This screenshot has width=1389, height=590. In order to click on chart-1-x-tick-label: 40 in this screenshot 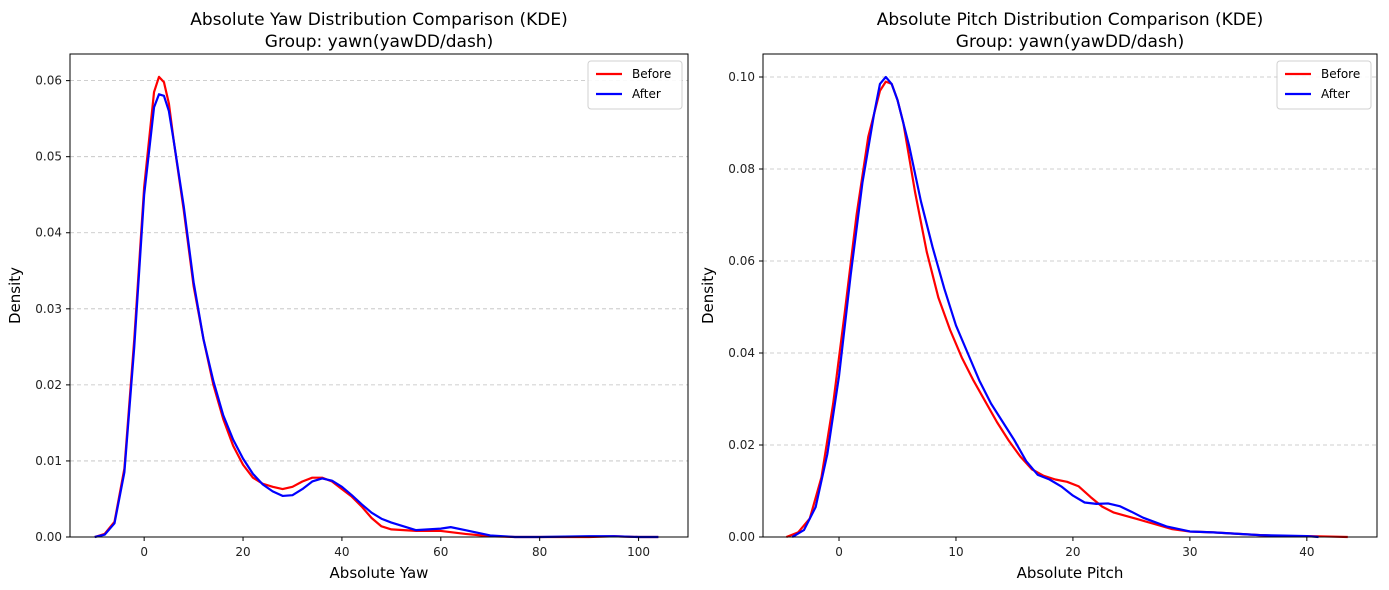, I will do `click(341, 552)`.